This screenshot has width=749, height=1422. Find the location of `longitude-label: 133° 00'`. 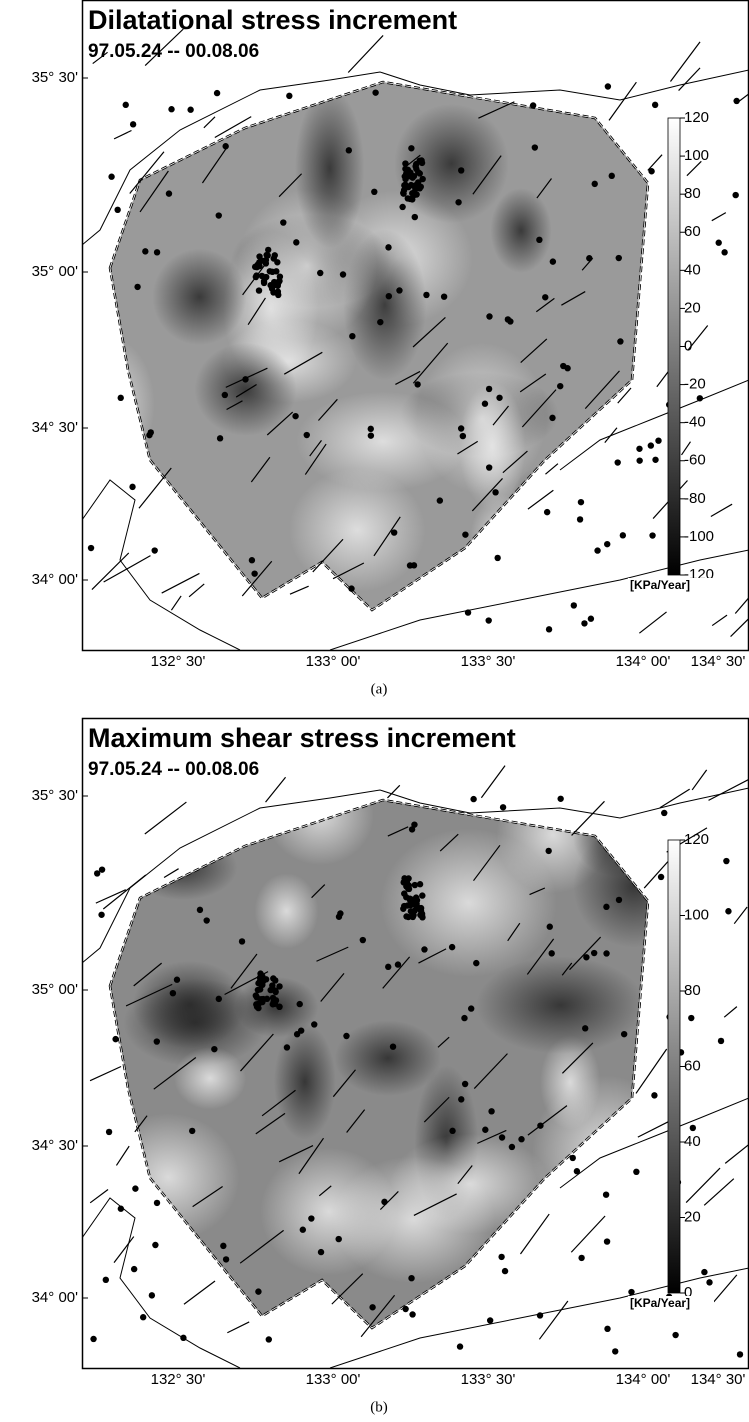

longitude-label: 133° 00' is located at coordinates (333, 1379).